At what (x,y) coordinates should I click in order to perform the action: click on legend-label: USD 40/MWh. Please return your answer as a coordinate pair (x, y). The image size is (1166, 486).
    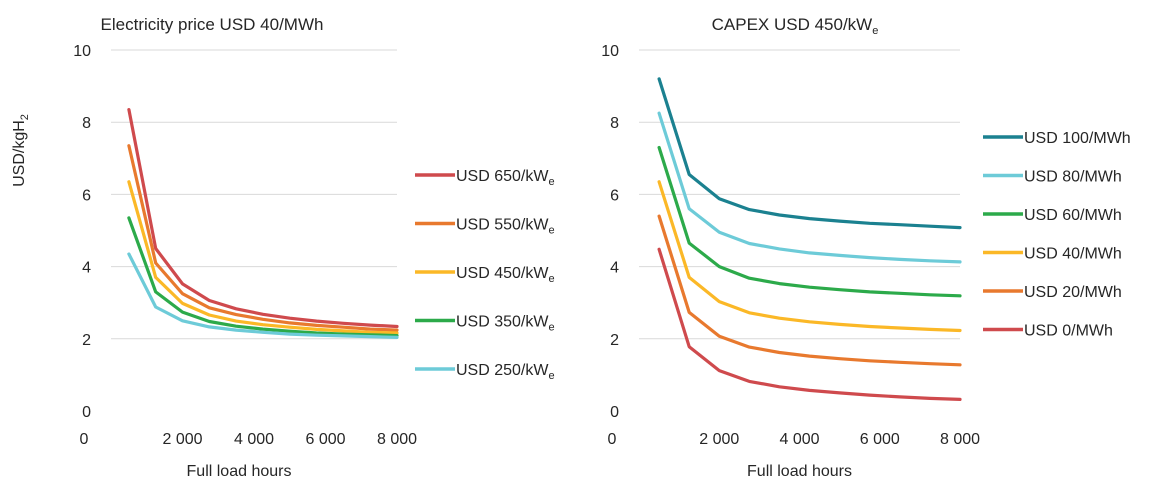
    Looking at the image, I should click on (1073, 254).